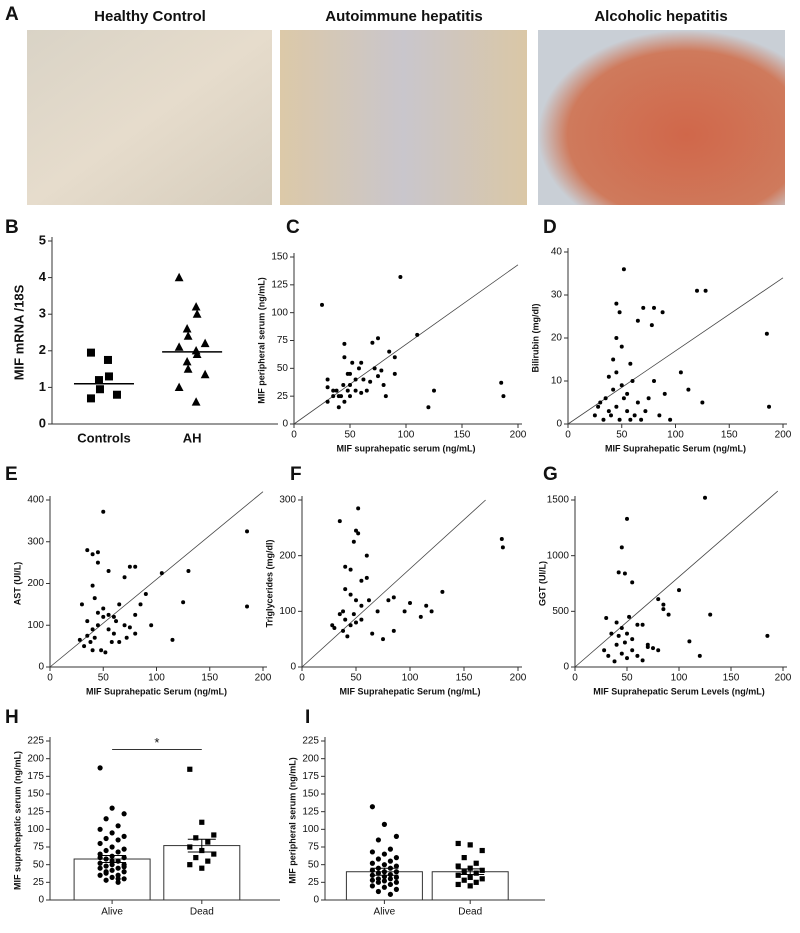  What do you see at coordinates (314, 847) in the screenshot?
I see `y-tick-label: 75` at bounding box center [314, 847].